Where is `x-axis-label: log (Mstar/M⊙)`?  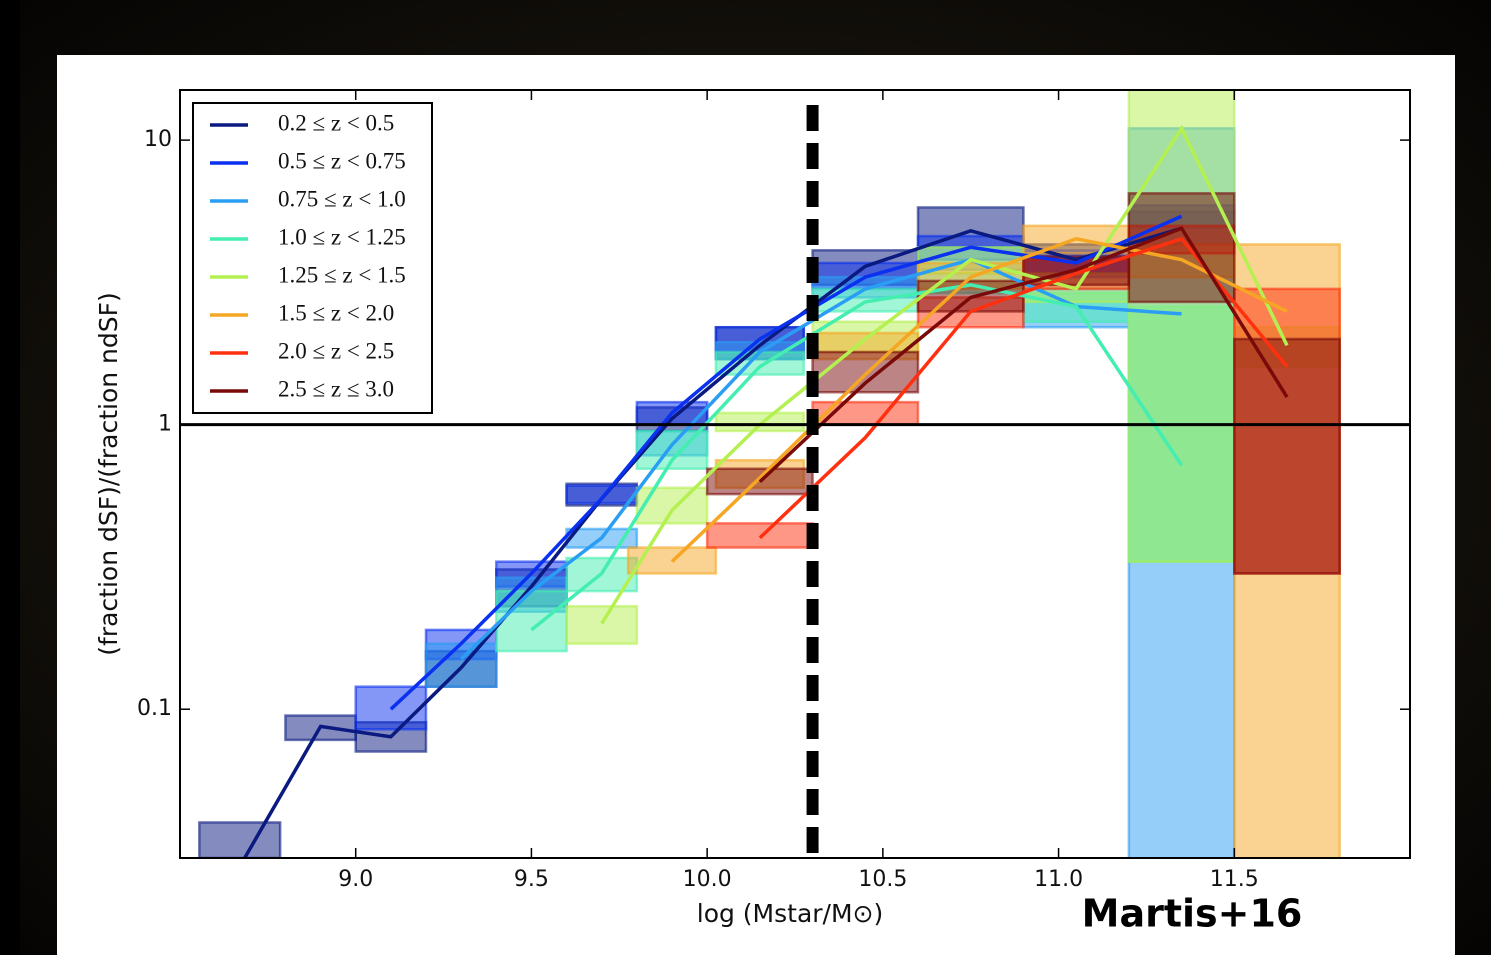
x-axis-label: log (Mstar/M⊙) is located at coordinates (790, 913).